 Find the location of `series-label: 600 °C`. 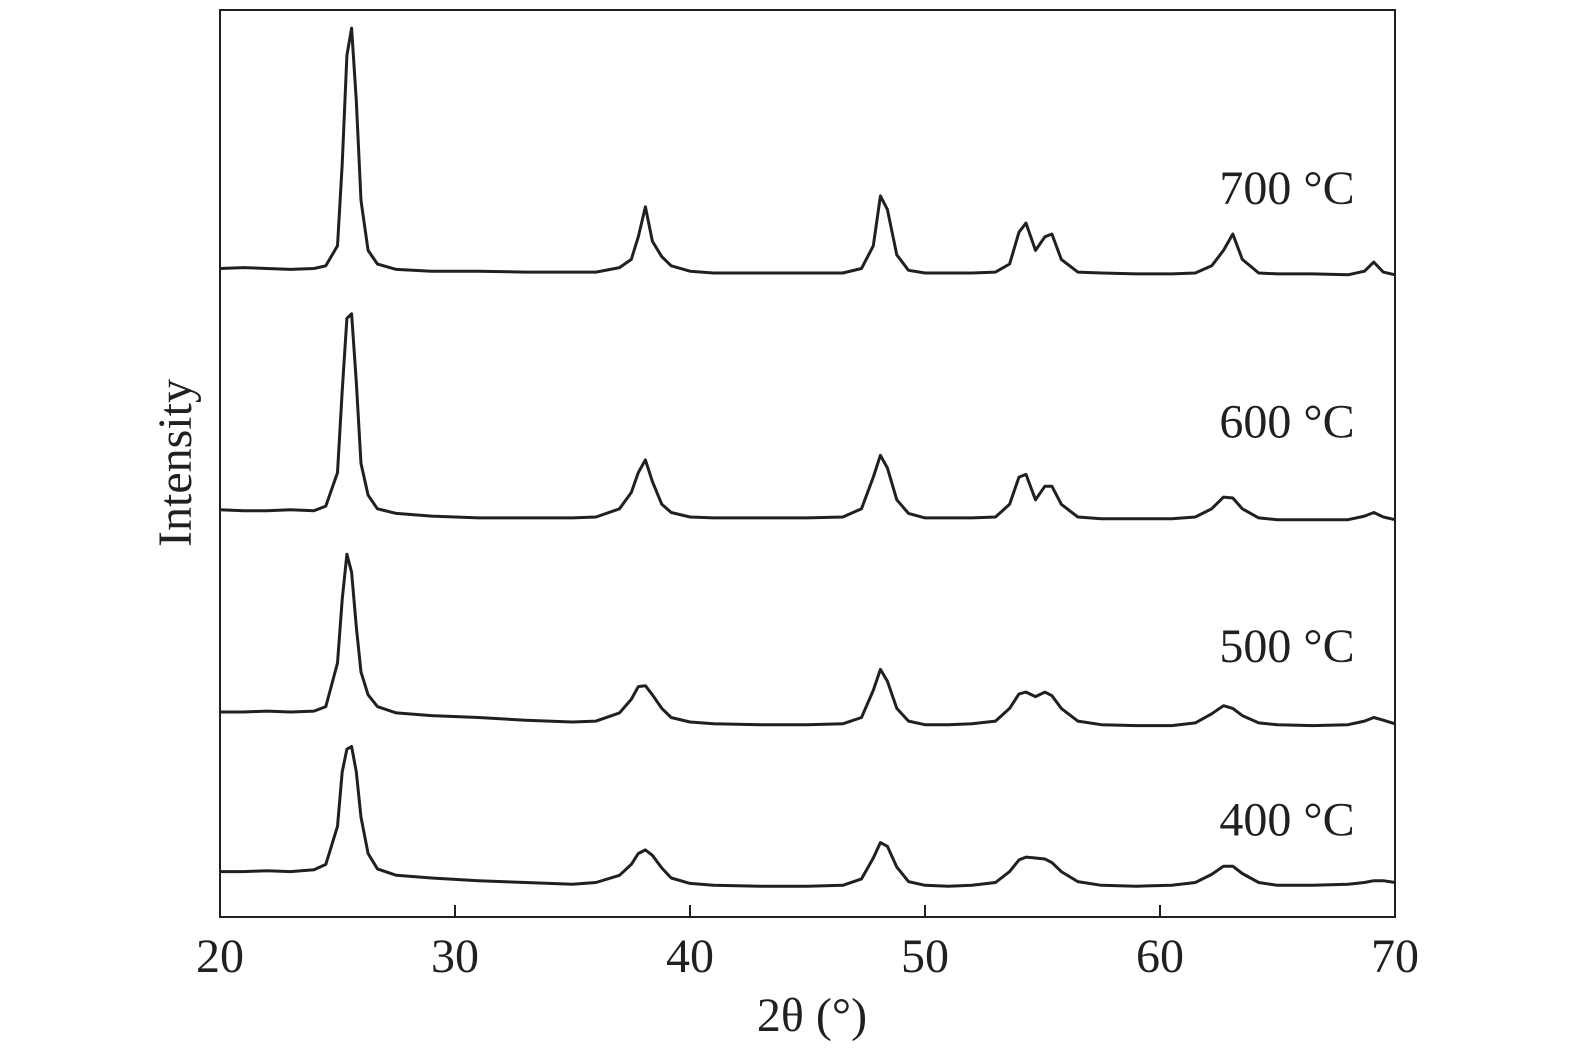

series-label: 600 °C is located at coordinates (1286, 422).